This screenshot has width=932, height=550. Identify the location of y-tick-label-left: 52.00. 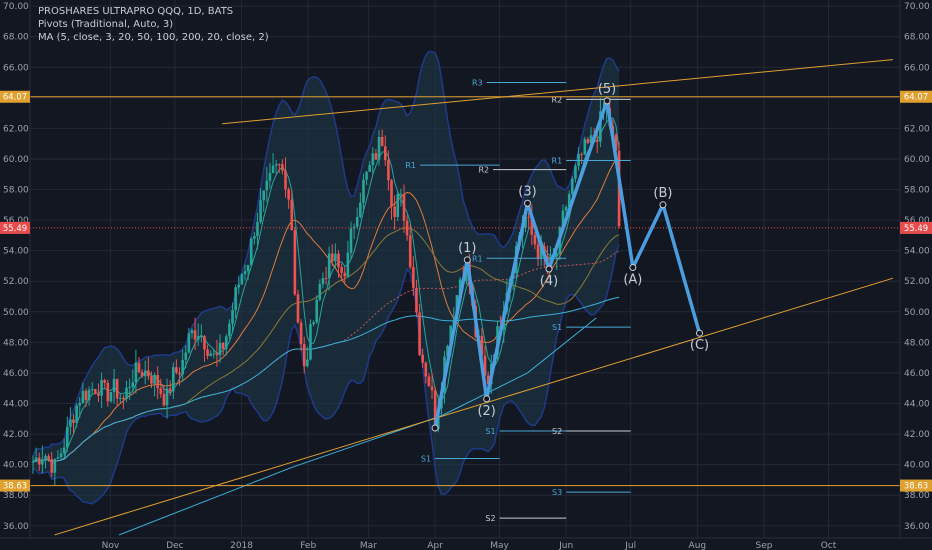
(16, 282).